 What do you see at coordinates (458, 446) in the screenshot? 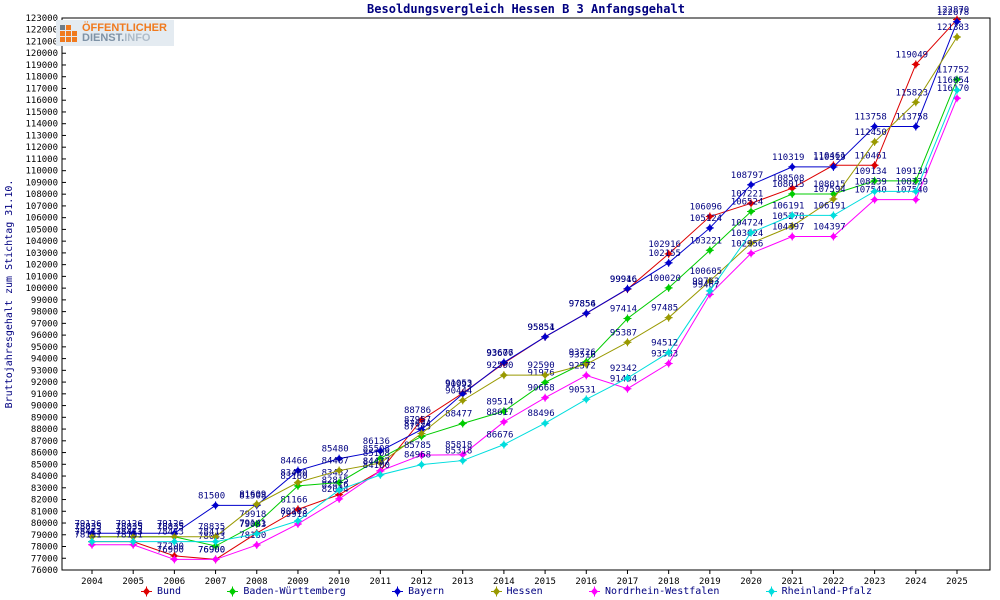
I see `data-point-label: 85818` at bounding box center [458, 446].